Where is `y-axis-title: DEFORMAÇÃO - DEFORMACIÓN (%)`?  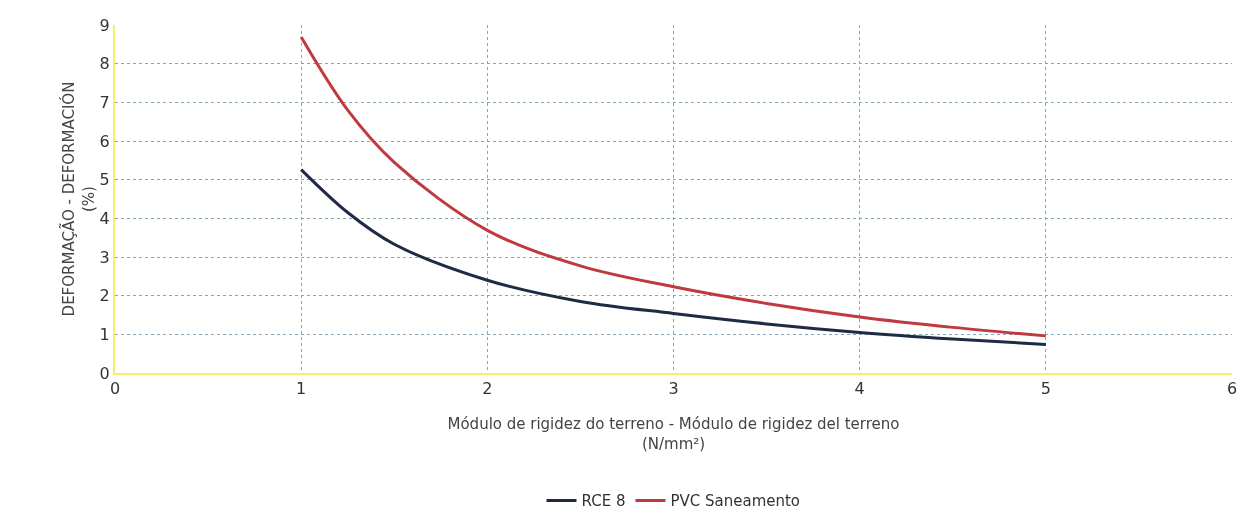 y-axis-title: DEFORMAÇÃO - DEFORMACIÓN (%) is located at coordinates (78, 199).